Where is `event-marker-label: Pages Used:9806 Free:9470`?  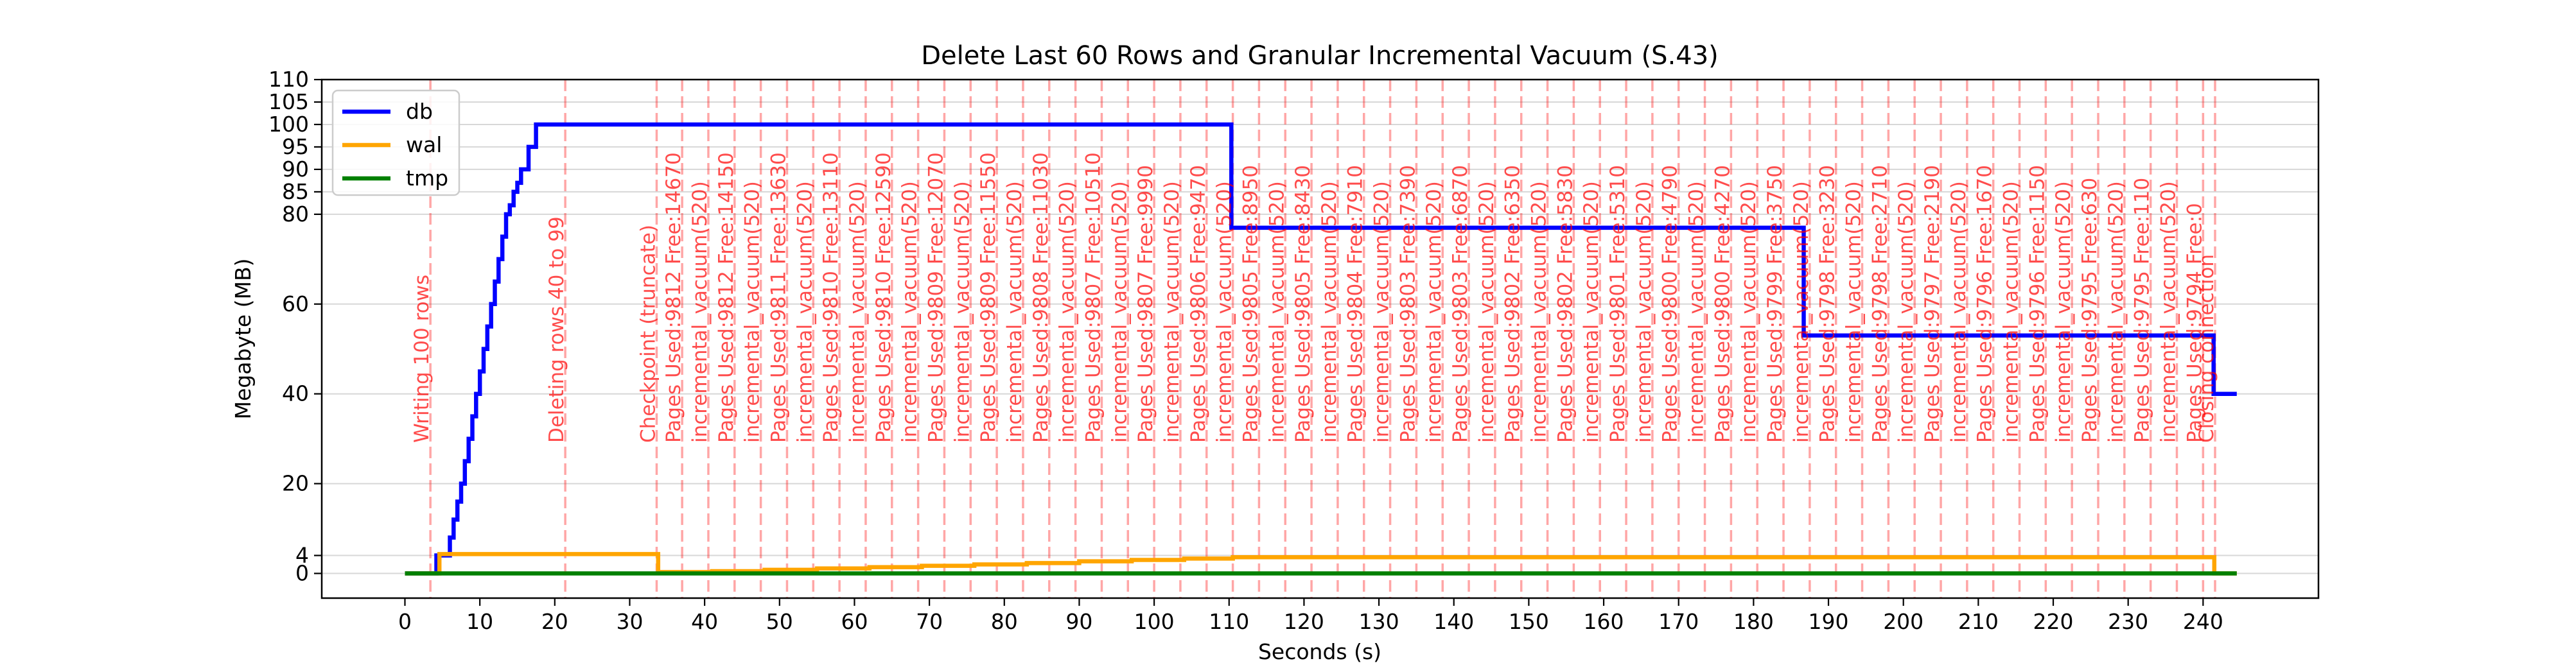 event-marker-label: Pages Used:9806 Free:9470 is located at coordinates (1198, 304).